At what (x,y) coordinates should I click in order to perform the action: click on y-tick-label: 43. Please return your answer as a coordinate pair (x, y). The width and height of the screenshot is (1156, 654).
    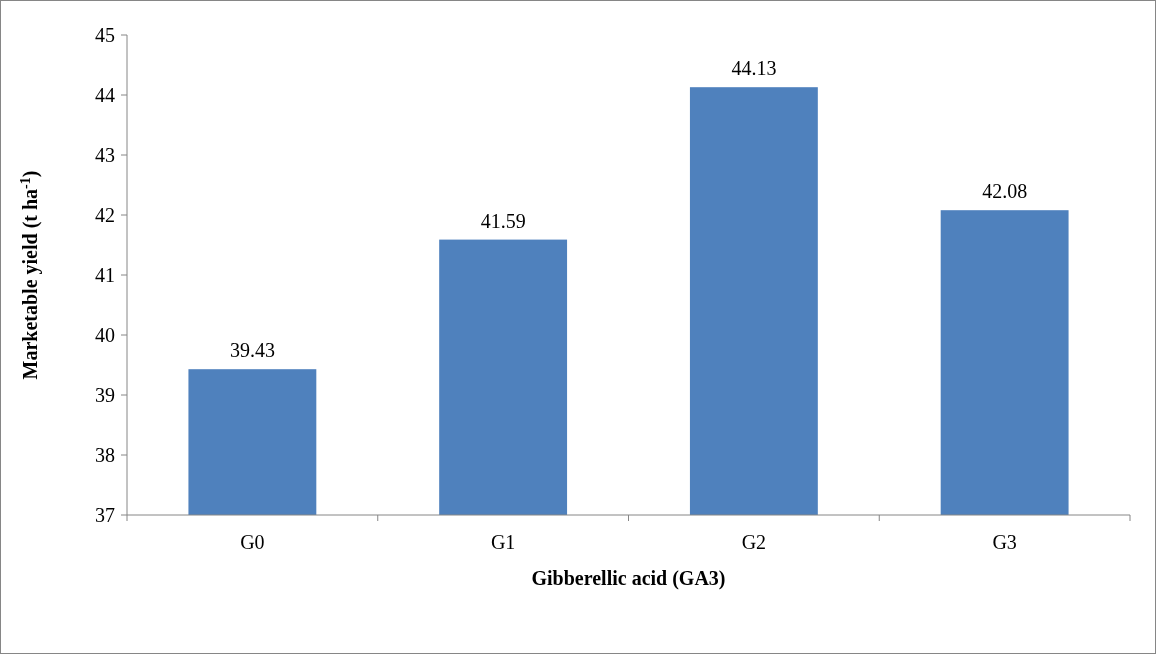
    Looking at the image, I should click on (105, 155).